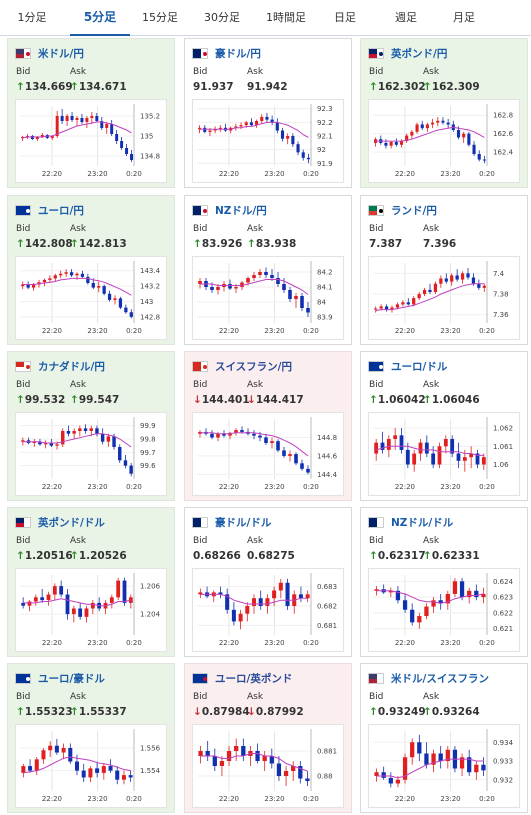 The image size is (531, 815). What do you see at coordinates (91, 141) in the screenshot?
I see `mini-chart: 22:20 23:20 0:20 135.2 135 134.8` at bounding box center [91, 141].